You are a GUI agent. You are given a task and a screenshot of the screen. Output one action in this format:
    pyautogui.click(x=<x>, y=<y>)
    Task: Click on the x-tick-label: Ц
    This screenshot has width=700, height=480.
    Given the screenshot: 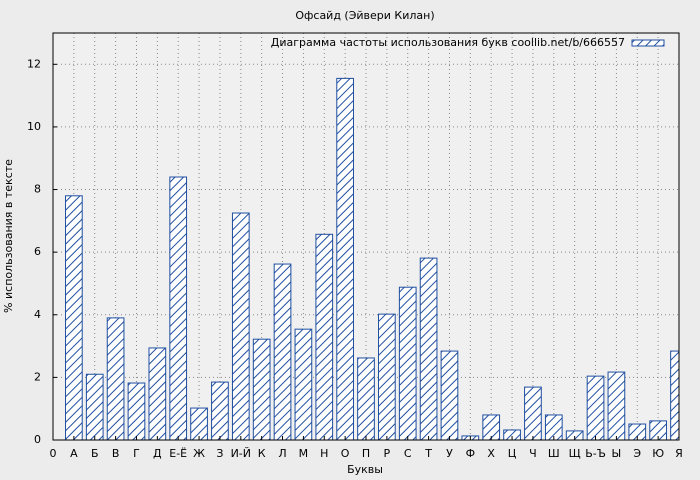 What is the action you would take?
    pyautogui.click(x=512, y=453)
    